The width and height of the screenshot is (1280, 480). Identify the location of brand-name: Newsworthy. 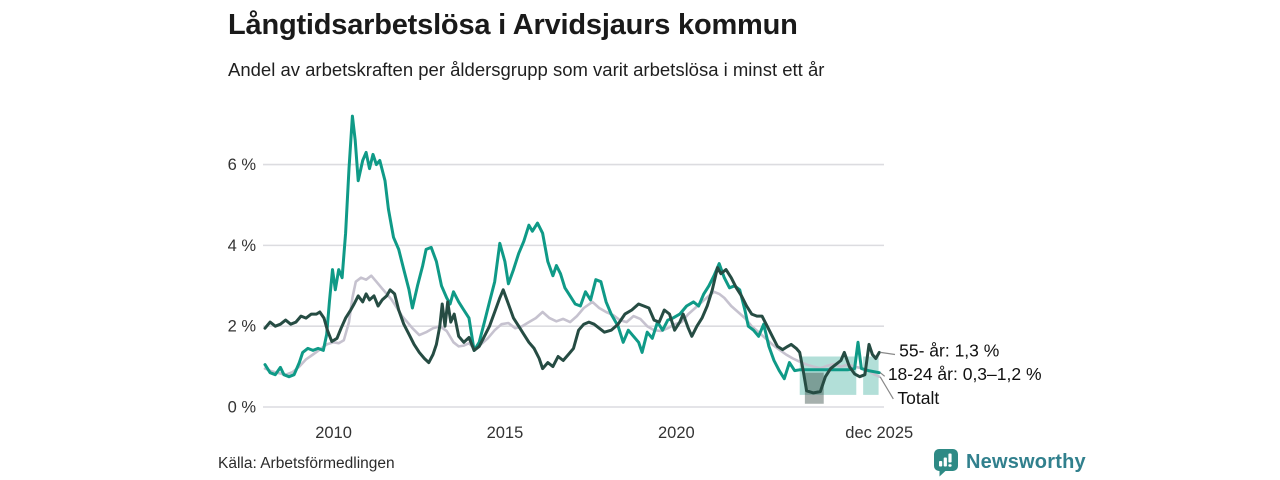
(1026, 462).